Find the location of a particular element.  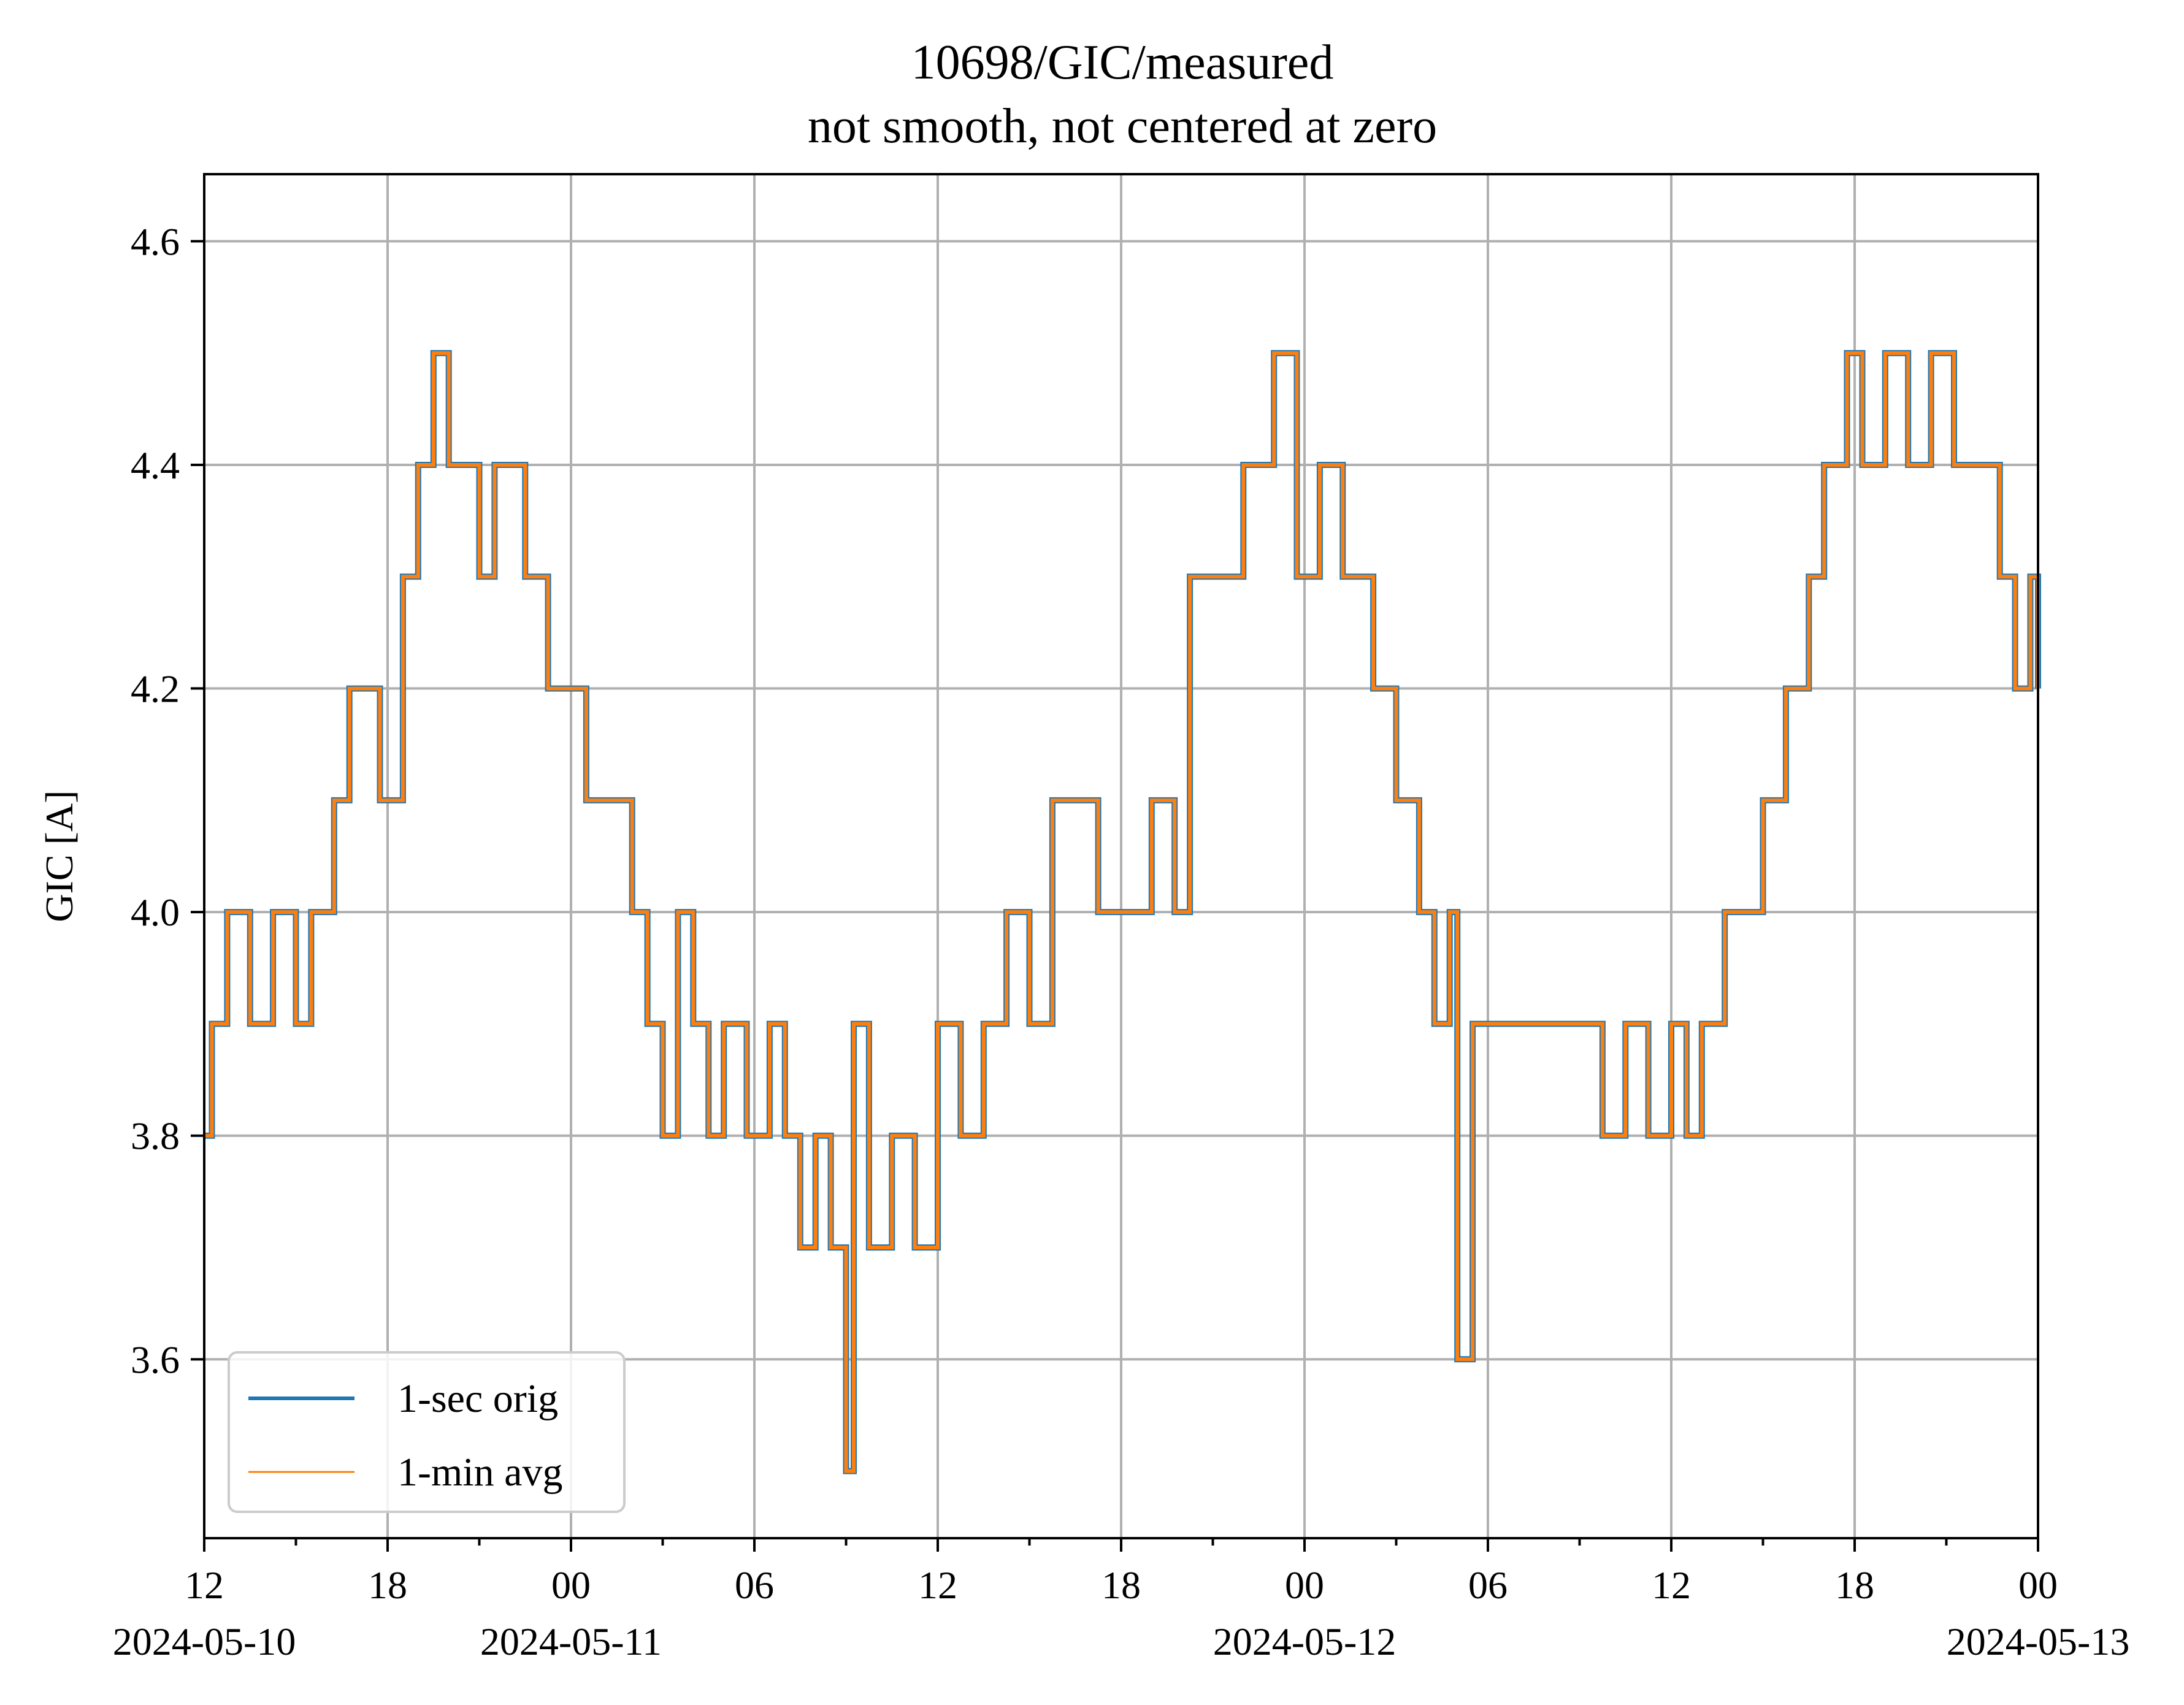

legend-label: 1-min avg is located at coordinates (479, 1472).